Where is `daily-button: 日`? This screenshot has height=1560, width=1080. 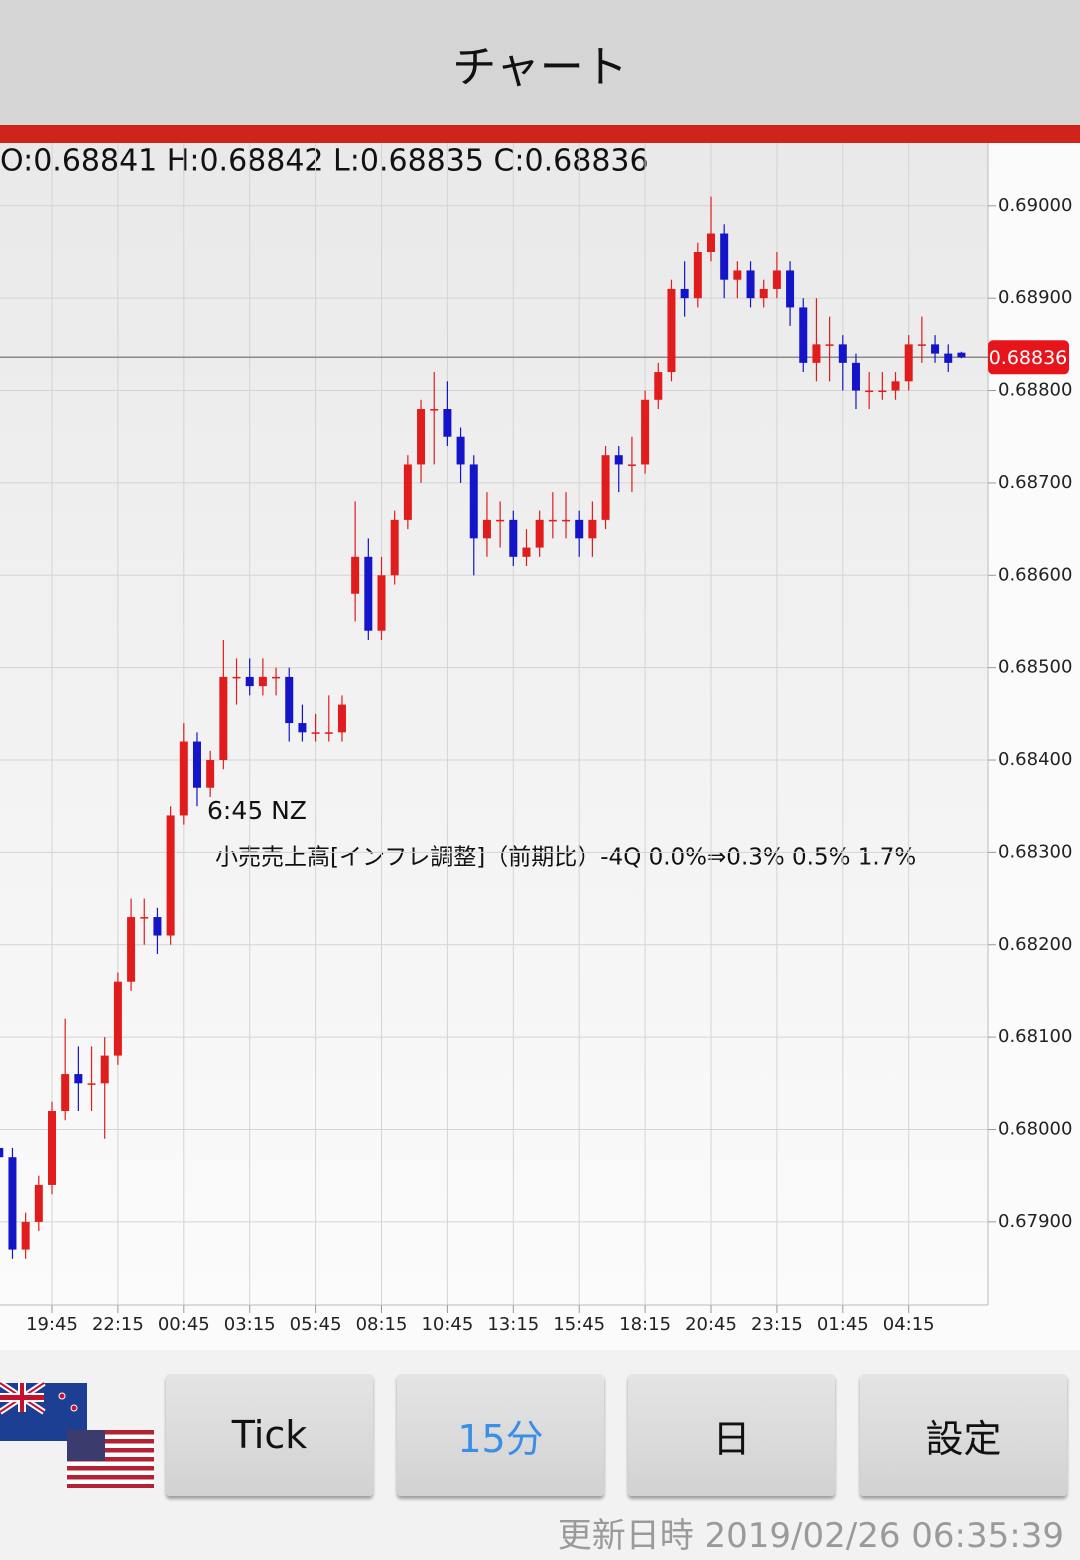 daily-button: 日 is located at coordinates (731, 1435).